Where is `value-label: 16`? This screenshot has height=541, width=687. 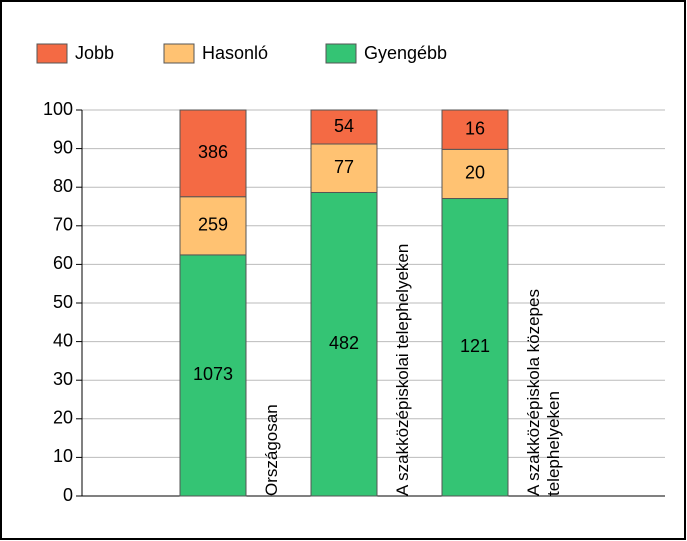
value-label: 16 is located at coordinates (475, 128).